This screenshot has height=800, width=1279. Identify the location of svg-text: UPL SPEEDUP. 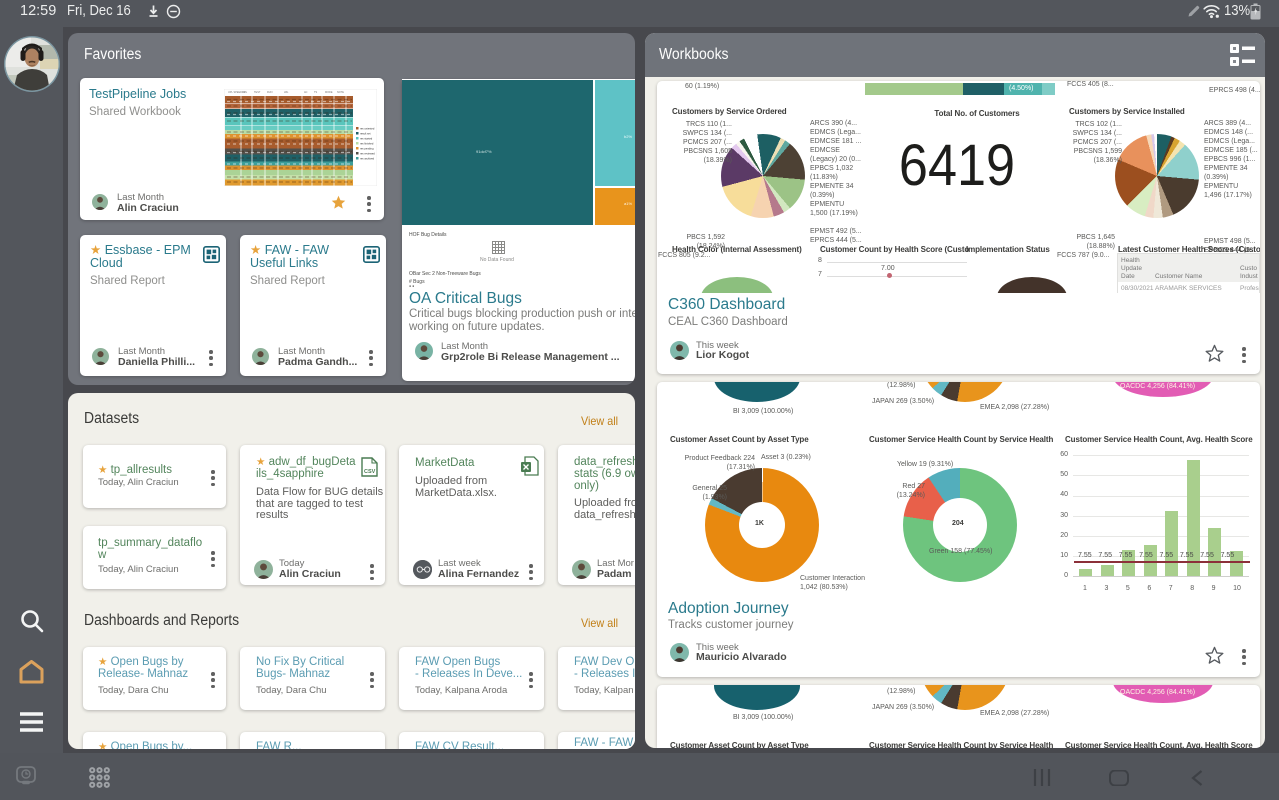
(237, 92).